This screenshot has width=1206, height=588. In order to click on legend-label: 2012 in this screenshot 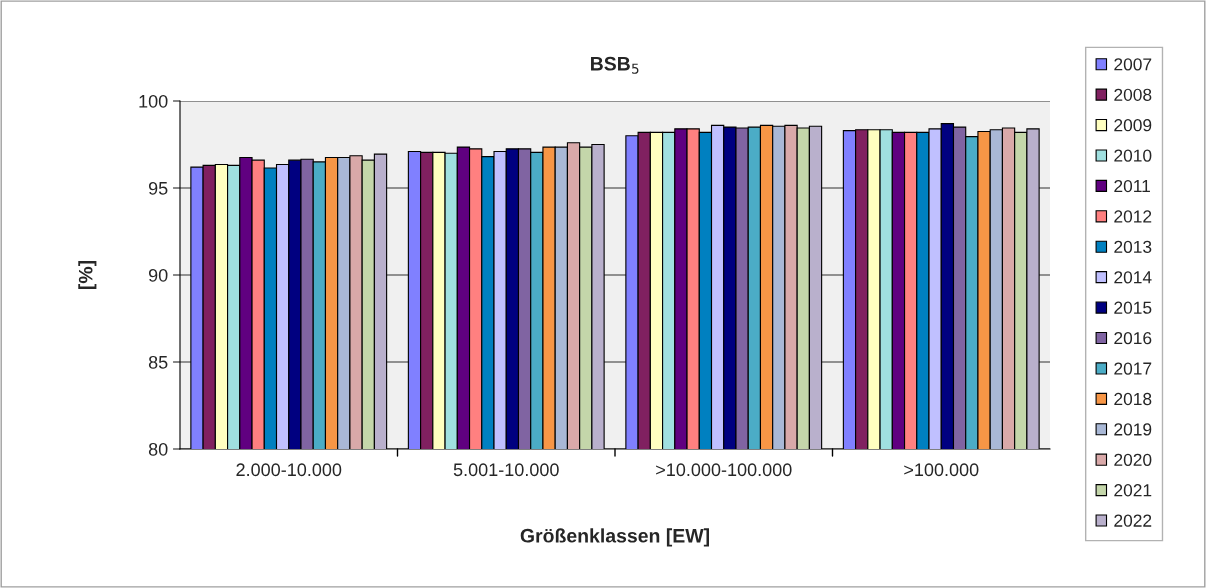, I will do `click(1133, 216)`.